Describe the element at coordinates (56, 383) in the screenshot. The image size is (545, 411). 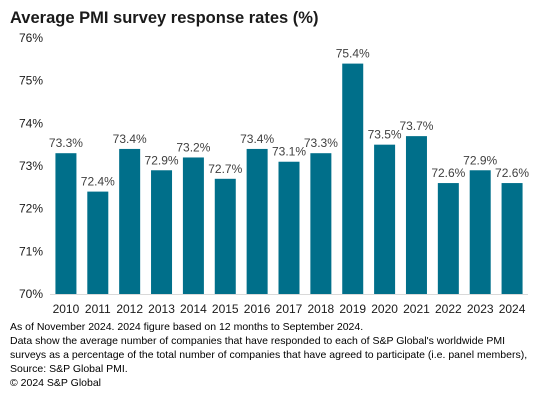
I see `footnote-copyright: © 2024 S&P Global` at that location.